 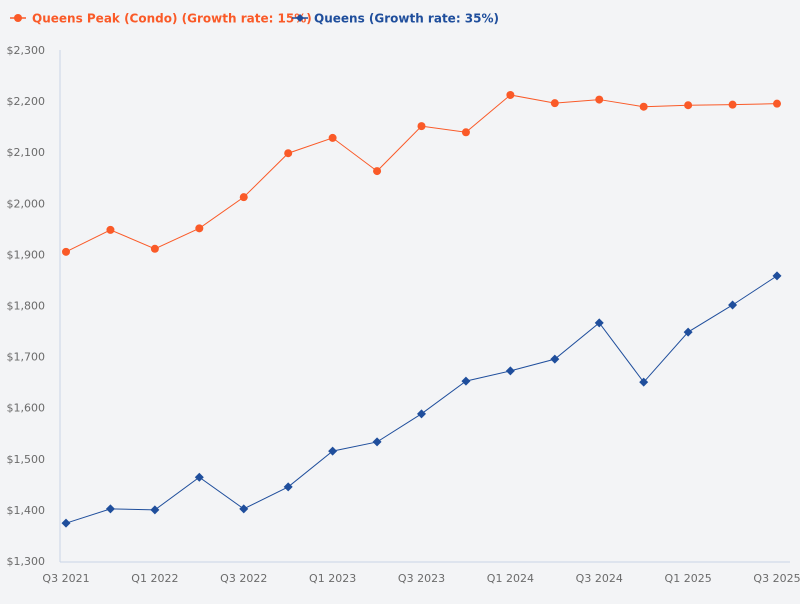 I want to click on legend-circle-icon, so click(x=18, y=18).